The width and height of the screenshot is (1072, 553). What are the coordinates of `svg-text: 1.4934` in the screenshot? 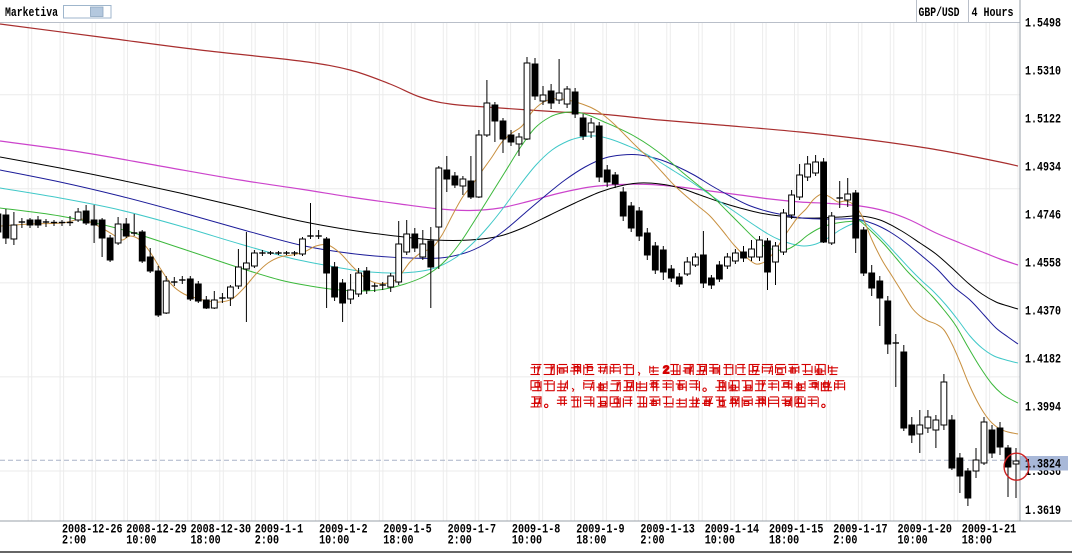 It's located at (1043, 168).